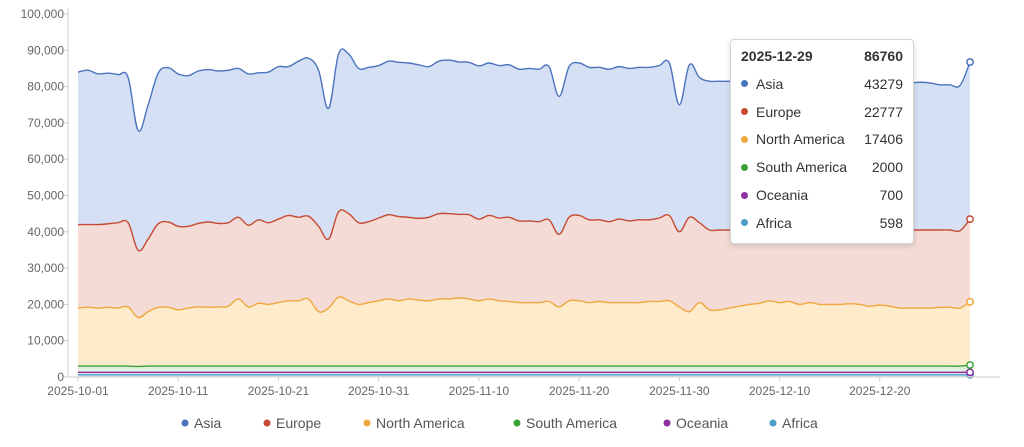  What do you see at coordinates (45, 159) in the screenshot?
I see `y-tick-label: 60,000` at bounding box center [45, 159].